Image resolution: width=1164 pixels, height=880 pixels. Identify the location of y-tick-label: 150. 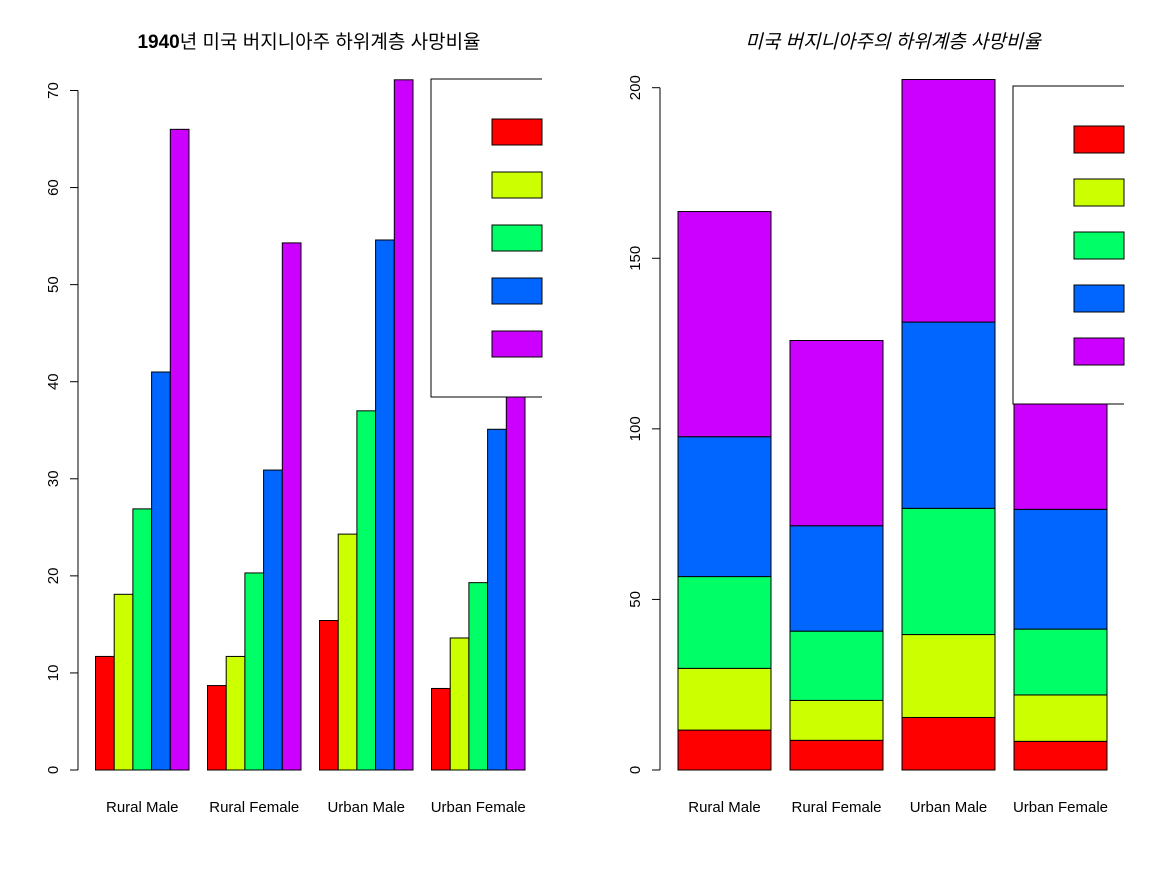
(635, 258).